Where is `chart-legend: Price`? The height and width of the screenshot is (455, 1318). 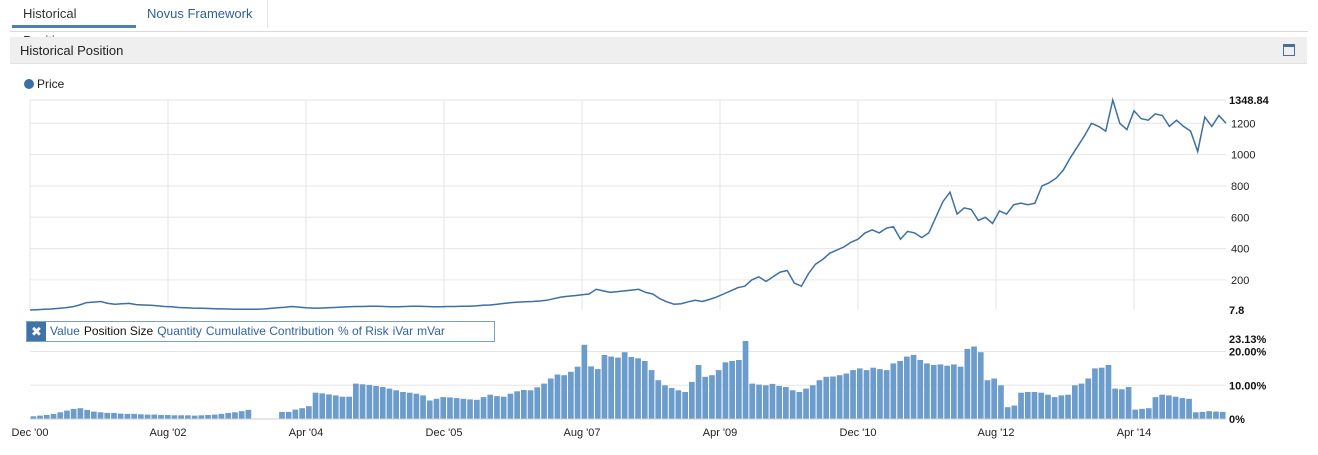
chart-legend: Price is located at coordinates (44, 84).